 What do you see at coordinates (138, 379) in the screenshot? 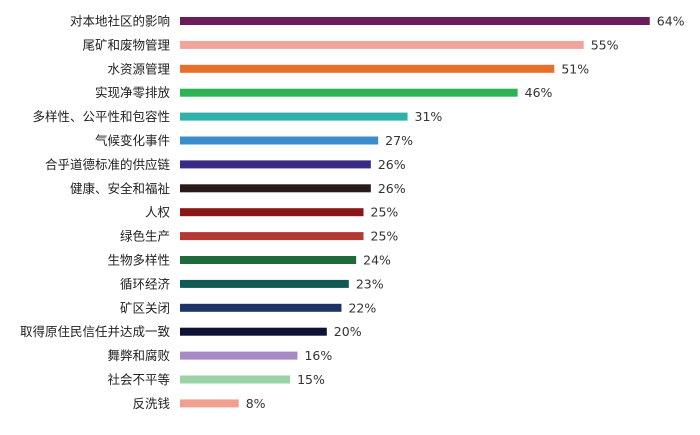
I see `category-label: 社会不平等` at bounding box center [138, 379].